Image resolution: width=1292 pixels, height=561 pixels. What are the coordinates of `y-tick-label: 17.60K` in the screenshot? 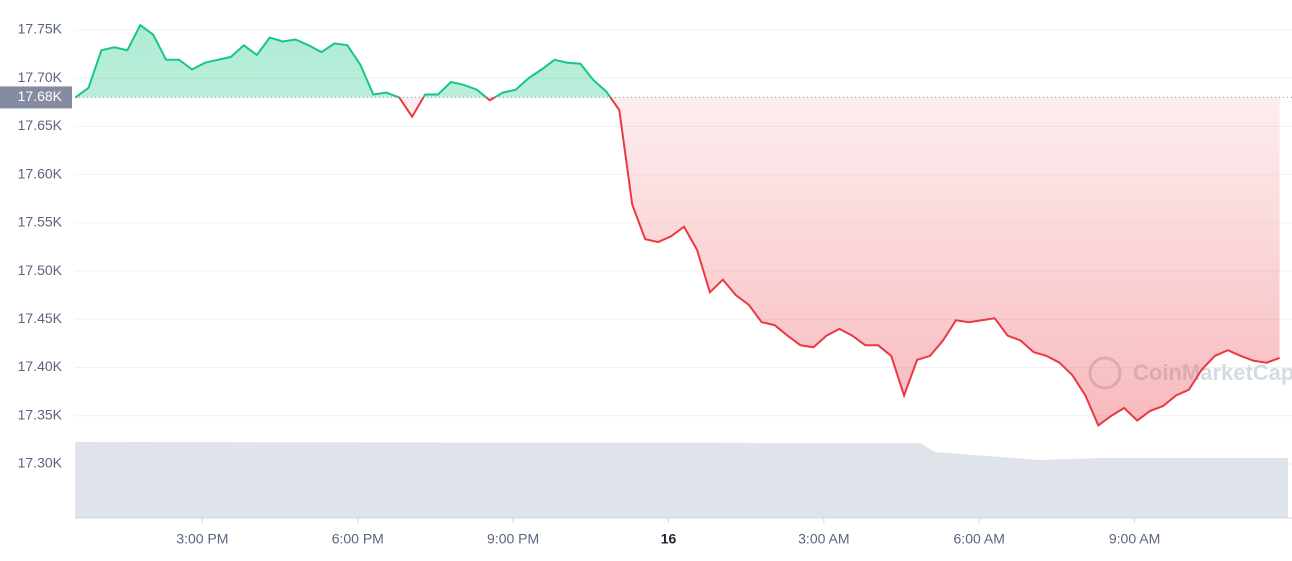 It's located at (40, 173).